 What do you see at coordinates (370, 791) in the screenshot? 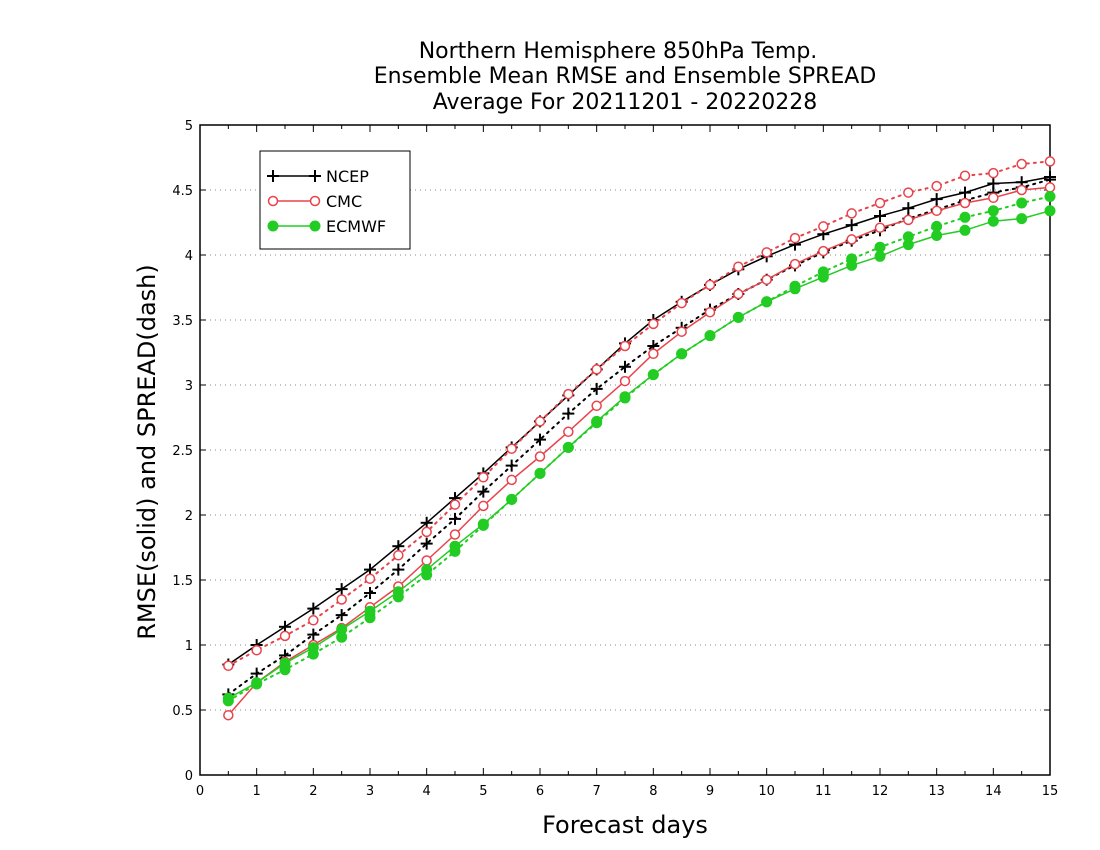
I see `x-tick-label-3: 3` at bounding box center [370, 791].